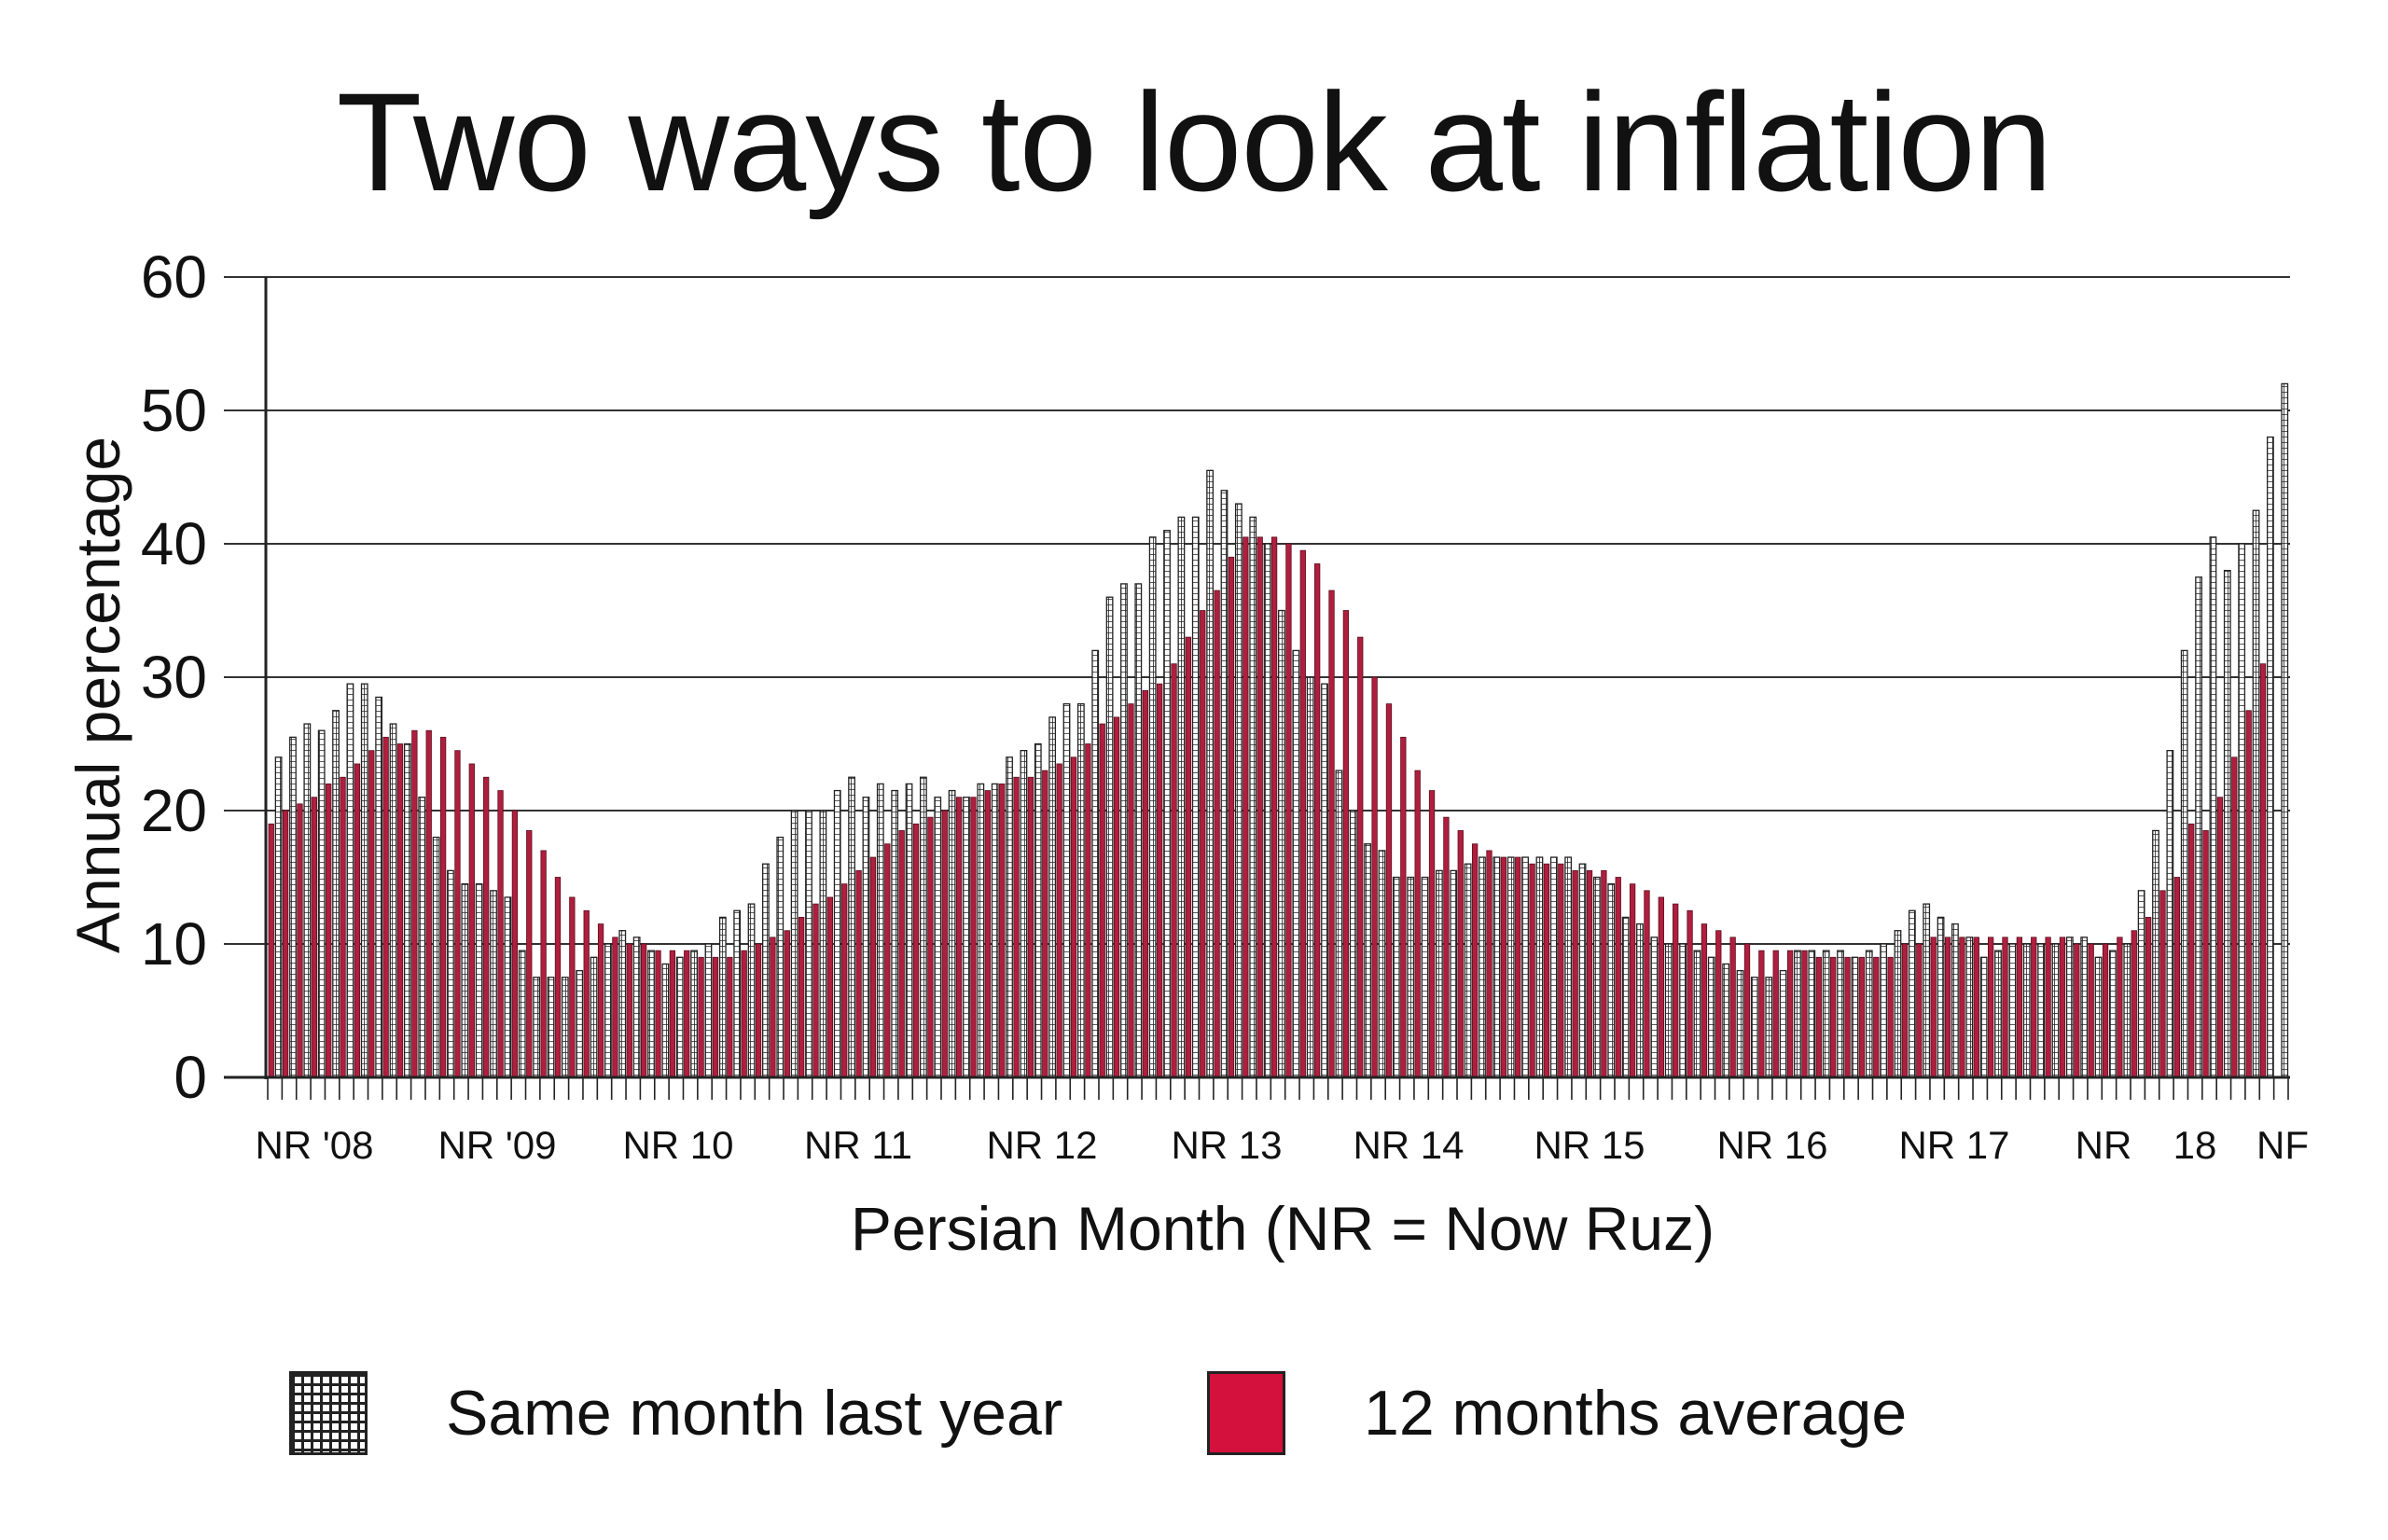 The width and height of the screenshot is (2388, 1540). Describe the element at coordinates (1408, 1145) in the screenshot. I see `x-tick-label: NR 14` at that location.